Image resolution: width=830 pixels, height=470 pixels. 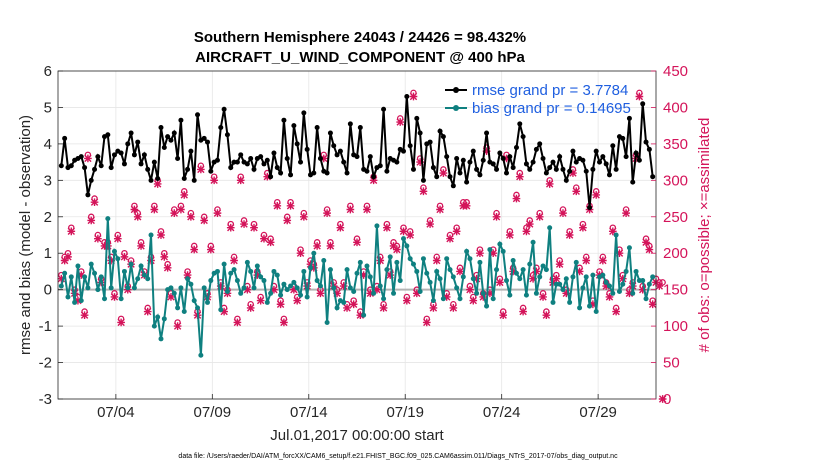 I want to click on obs-possible-marker, so click(x=662, y=282).